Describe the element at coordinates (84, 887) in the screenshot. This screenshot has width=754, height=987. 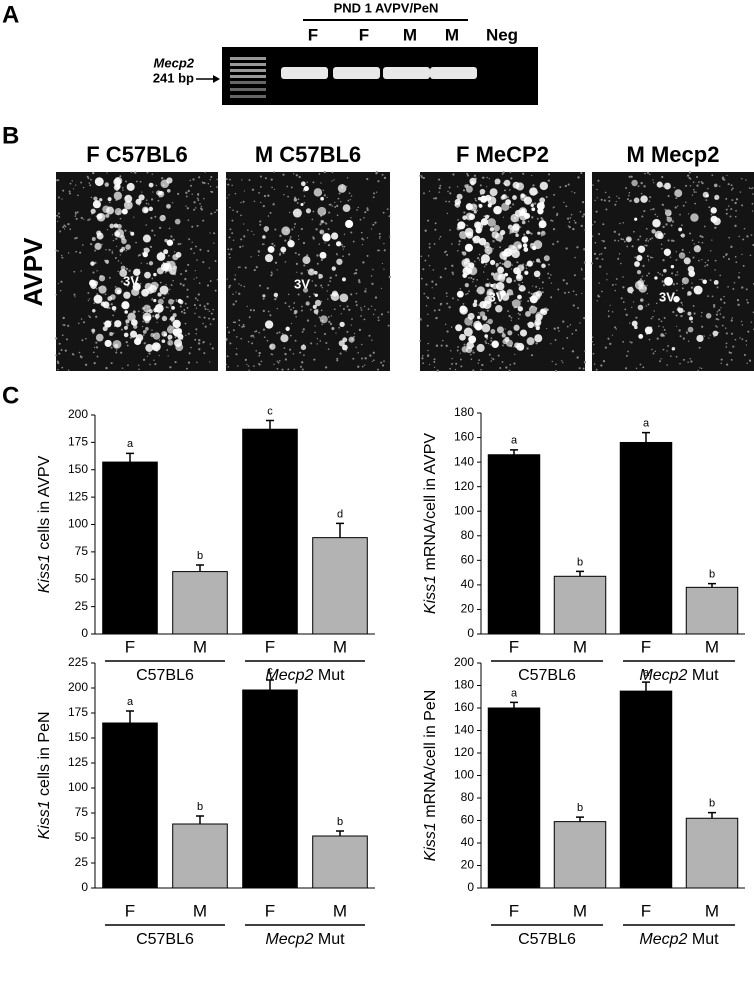
I see `y-tick-label: 0` at that location.